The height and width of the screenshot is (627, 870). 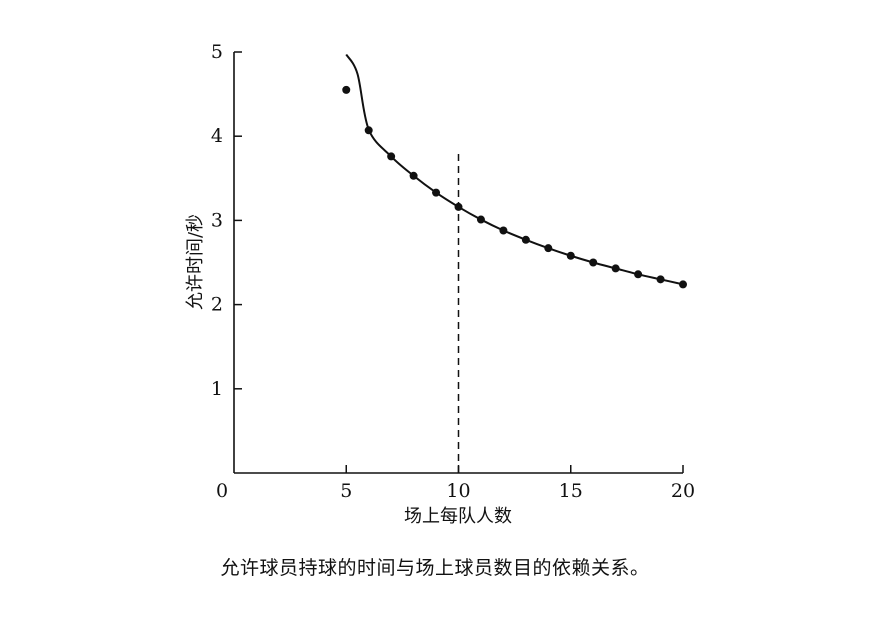 I want to click on y-tick-label: 1, so click(x=217, y=389).